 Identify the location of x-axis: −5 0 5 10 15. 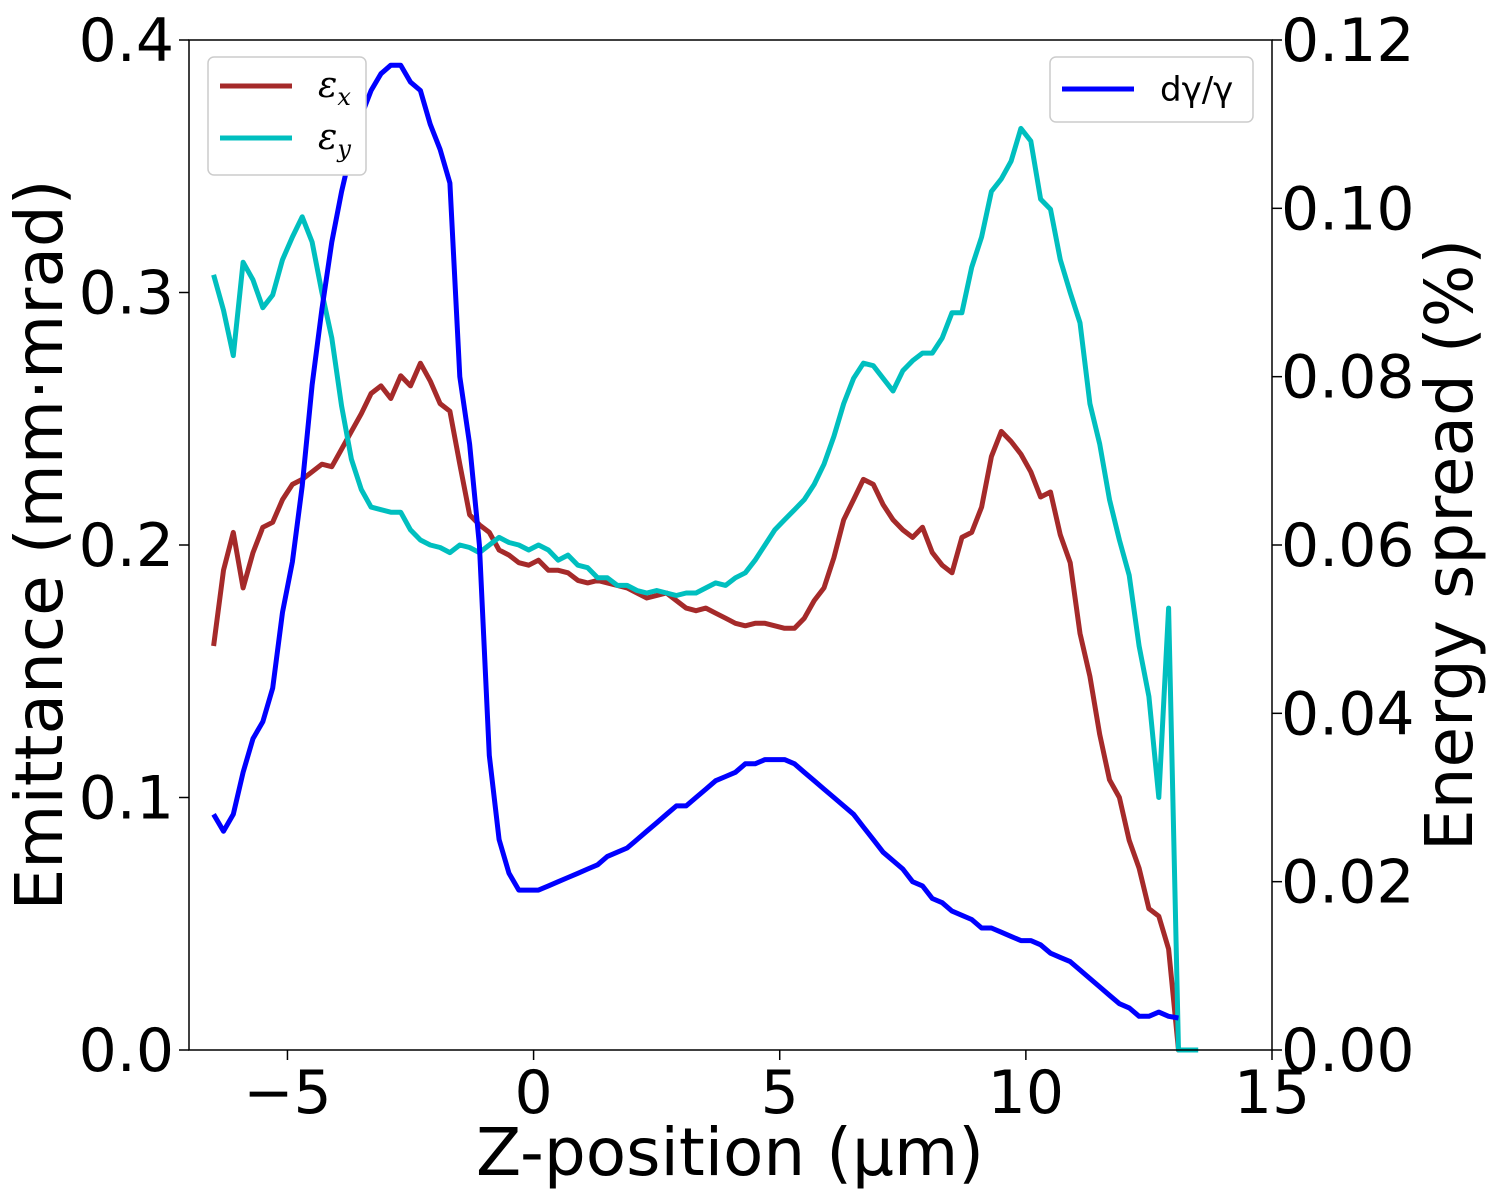
(776, 1089).